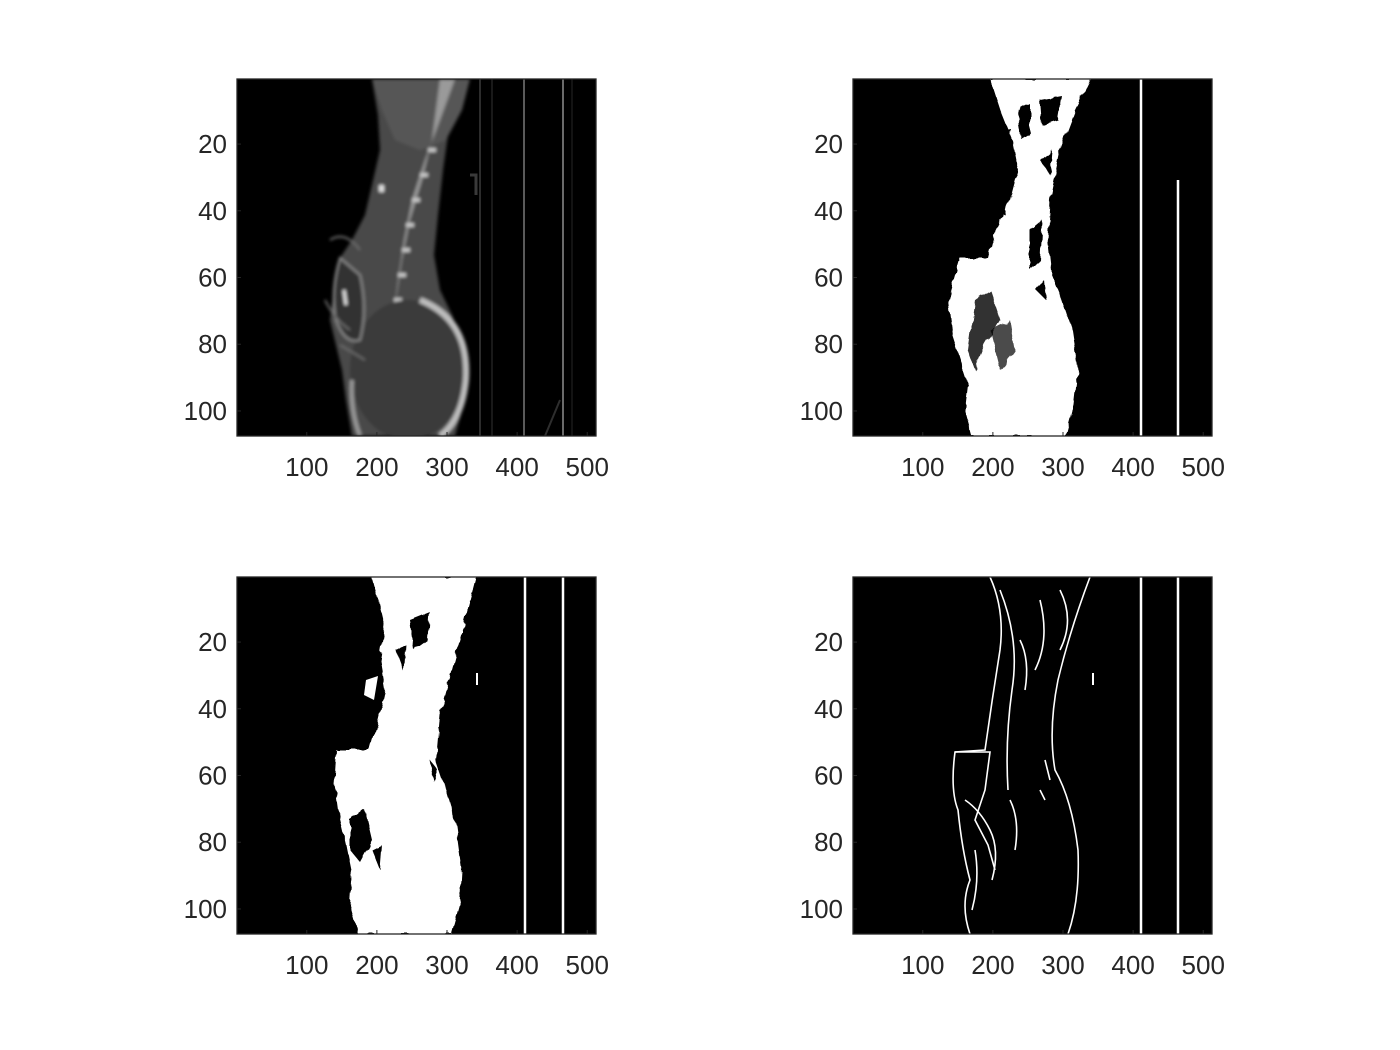 This screenshot has height=1050, width=1400. I want to click on edge-map-panel: 100 200 300 400 500 20 40 60 80 100, so click(1012, 778).